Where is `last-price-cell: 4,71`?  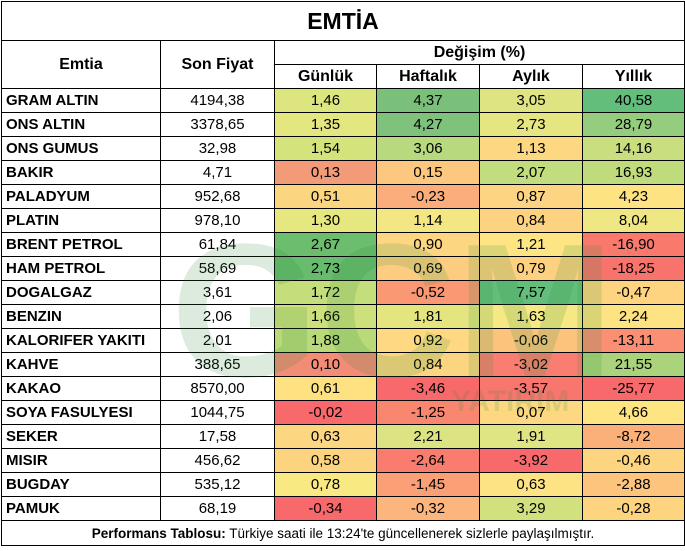 last-price-cell: 4,71 is located at coordinates (217, 172).